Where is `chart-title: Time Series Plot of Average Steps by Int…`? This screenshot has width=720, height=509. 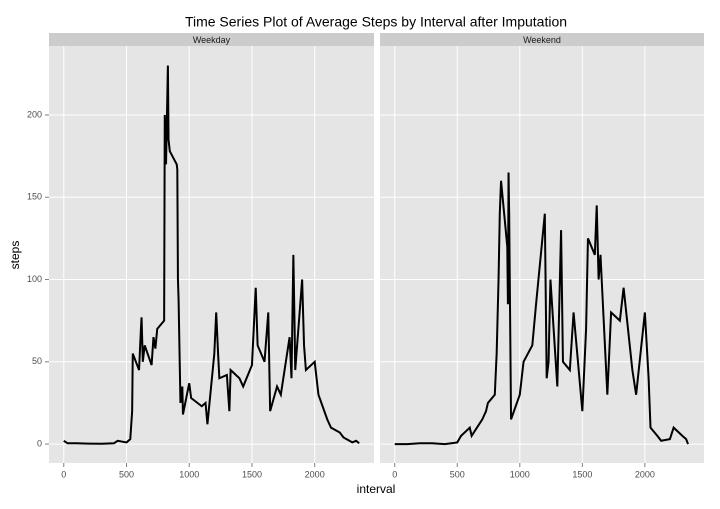
chart-title: Time Series Plot of Average Steps by Int… is located at coordinates (376, 22).